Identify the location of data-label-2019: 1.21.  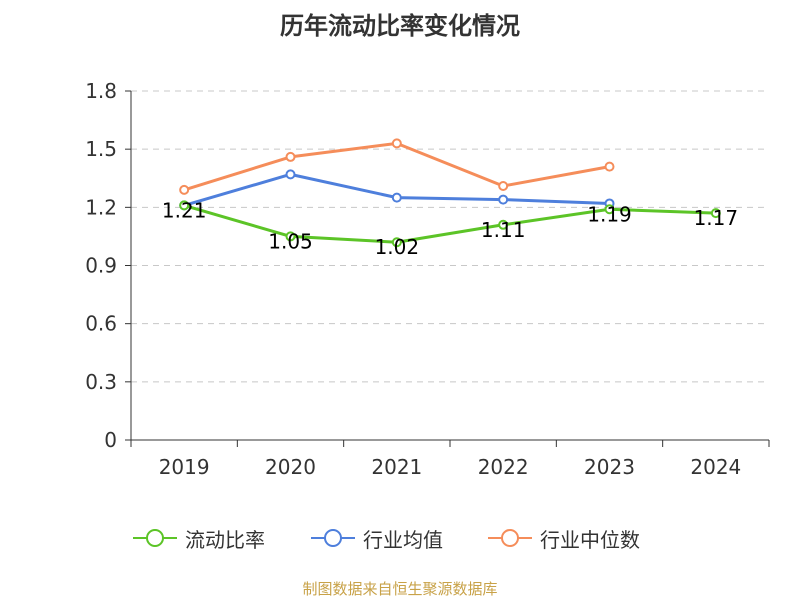
(184, 210).